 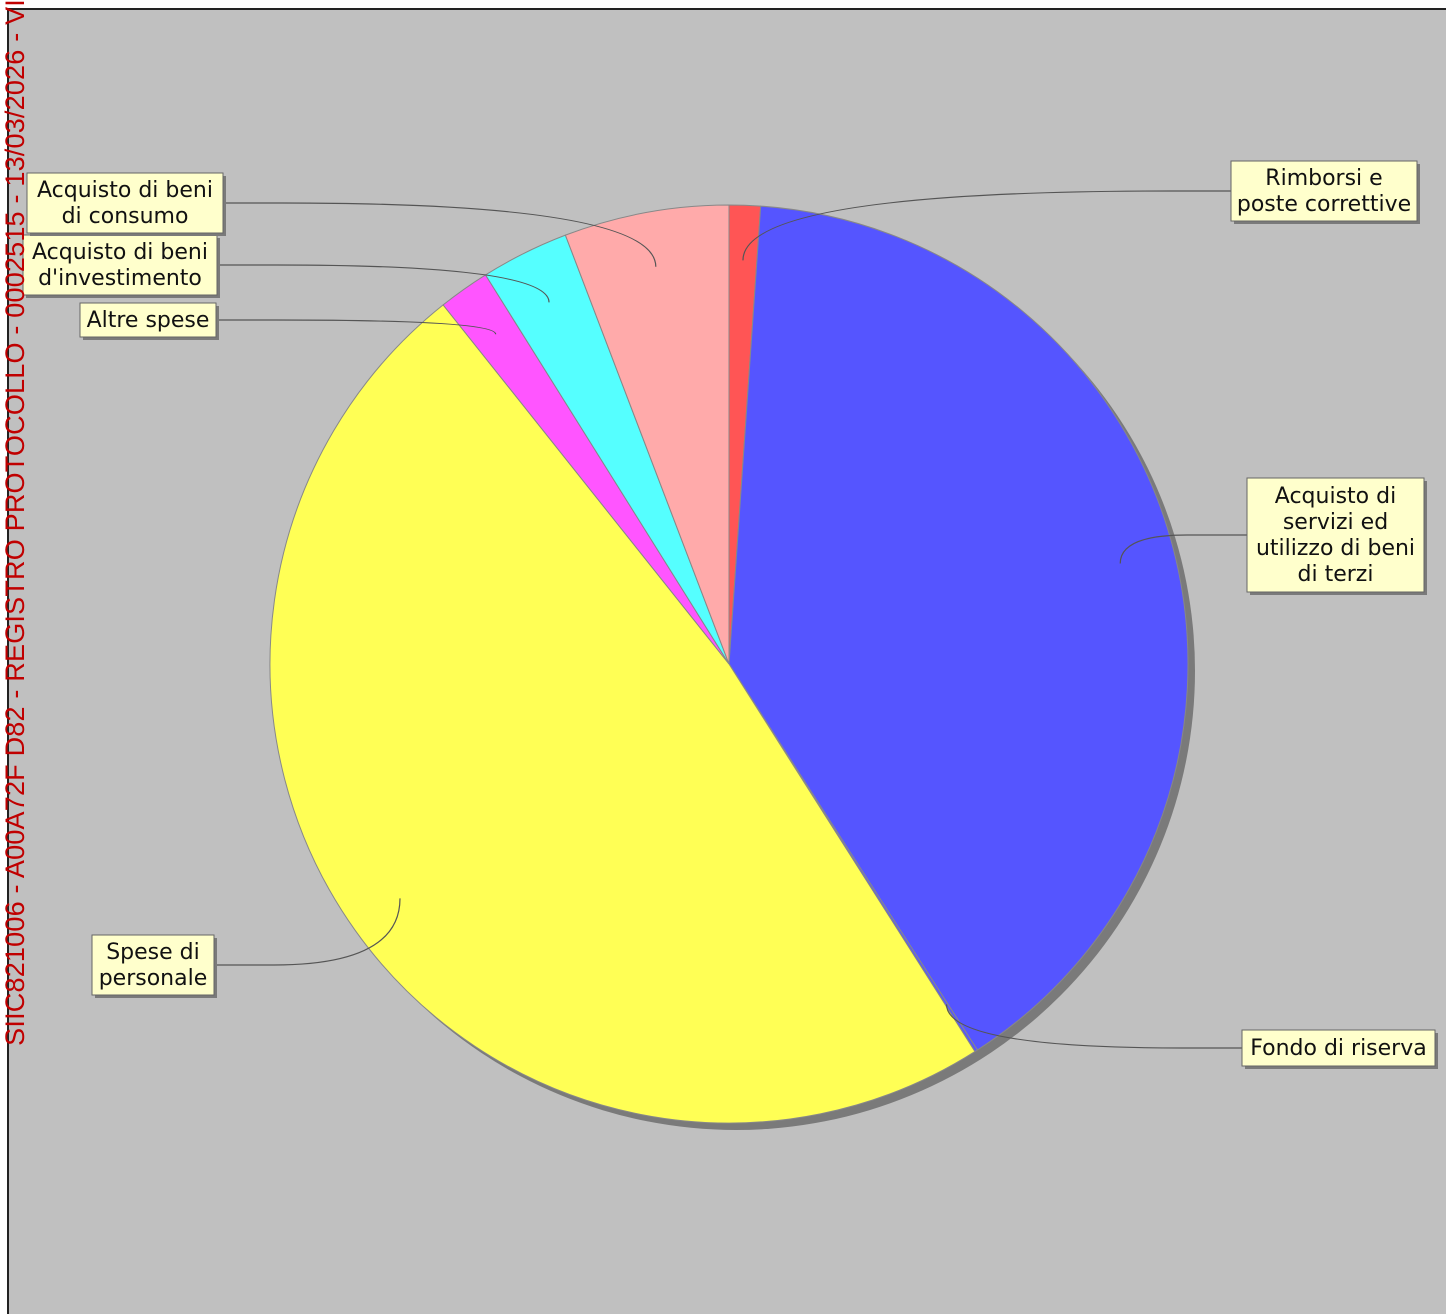 I want to click on slice-label-spese-di-personale: Spese di personale, so click(x=154, y=966).